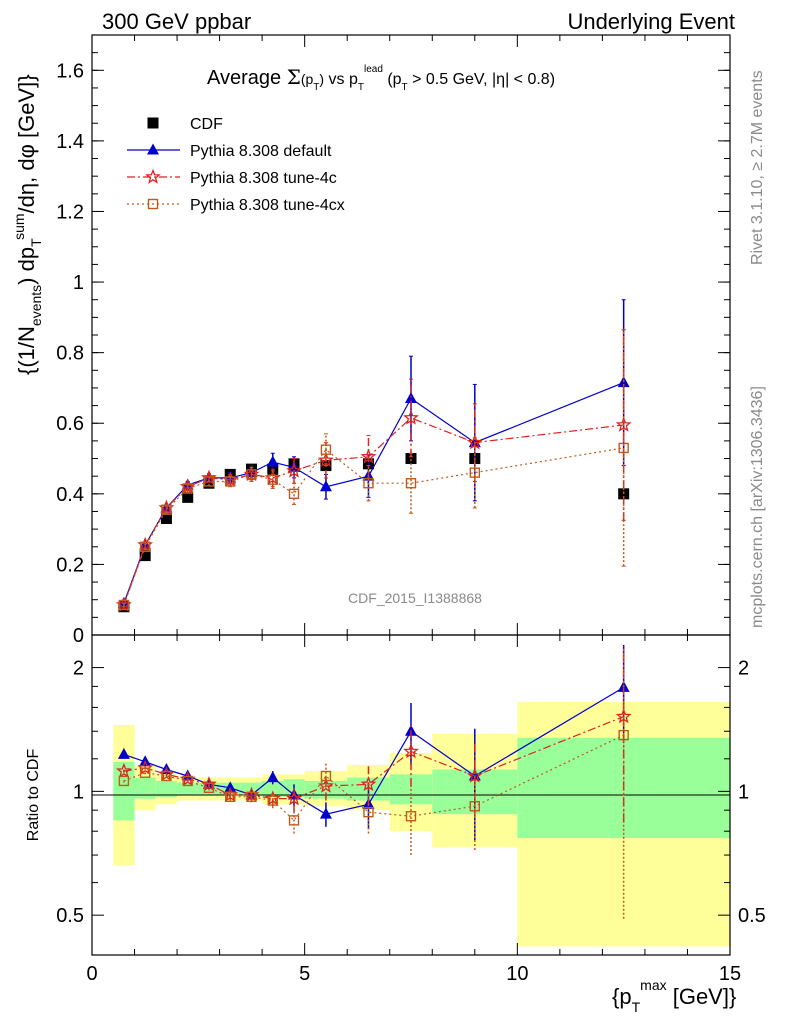 The width and height of the screenshot is (786, 1024). I want to click on header-left: 300 GeV ppbar, so click(176, 21).